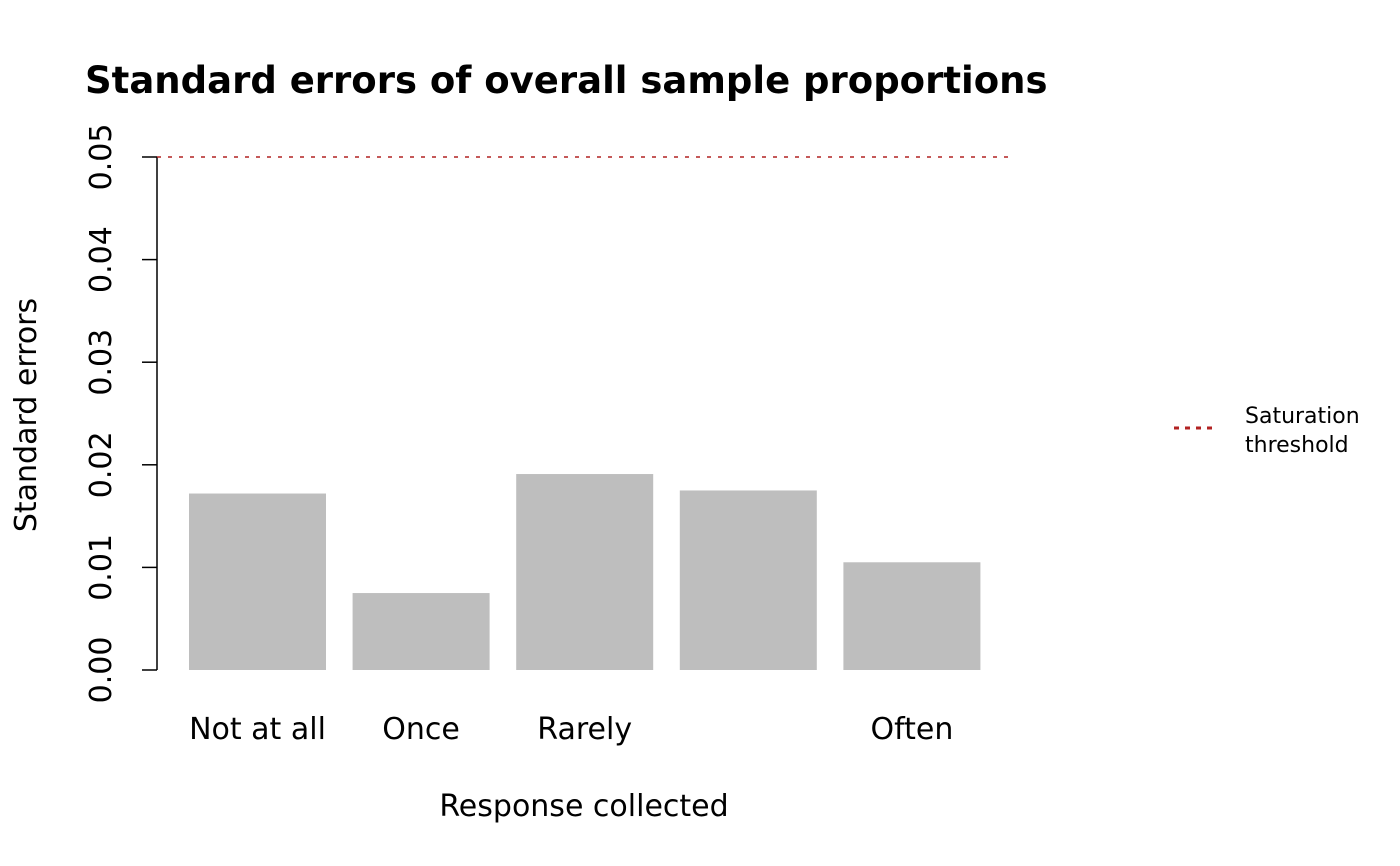  Describe the element at coordinates (1297, 445) in the screenshot. I see `legend-label-line2: threshold` at that location.